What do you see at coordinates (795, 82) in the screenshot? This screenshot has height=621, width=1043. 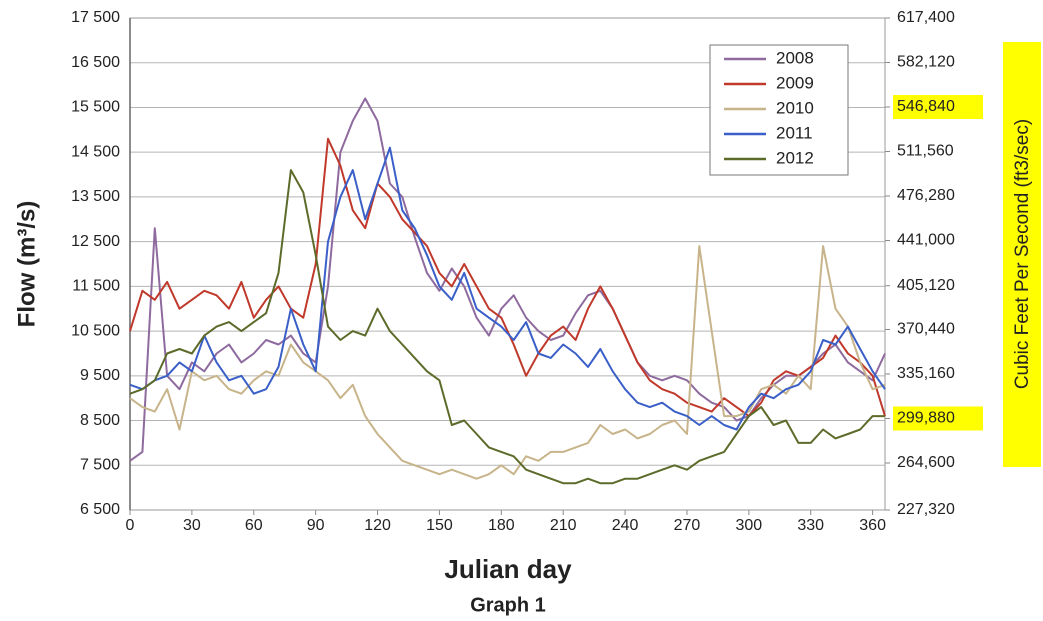 I see `legend-label: 2009` at bounding box center [795, 82].